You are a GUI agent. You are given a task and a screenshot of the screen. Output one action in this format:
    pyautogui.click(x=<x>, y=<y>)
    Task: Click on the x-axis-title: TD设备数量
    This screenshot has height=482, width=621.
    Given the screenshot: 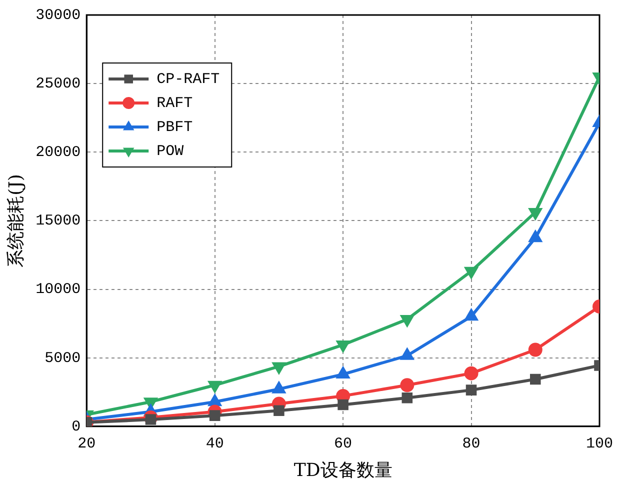 What is the action you would take?
    pyautogui.click(x=343, y=470)
    